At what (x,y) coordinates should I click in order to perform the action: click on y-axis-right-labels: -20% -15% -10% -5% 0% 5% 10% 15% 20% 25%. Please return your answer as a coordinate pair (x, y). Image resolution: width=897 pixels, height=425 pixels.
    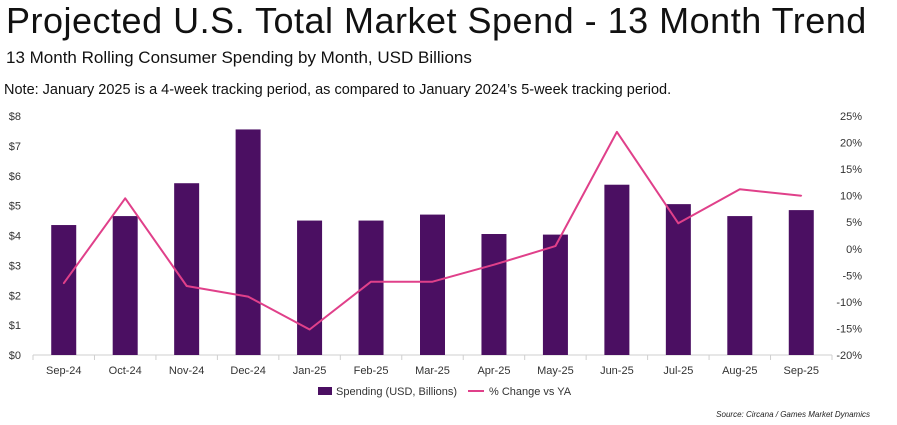
    Looking at the image, I should click on (849, 236).